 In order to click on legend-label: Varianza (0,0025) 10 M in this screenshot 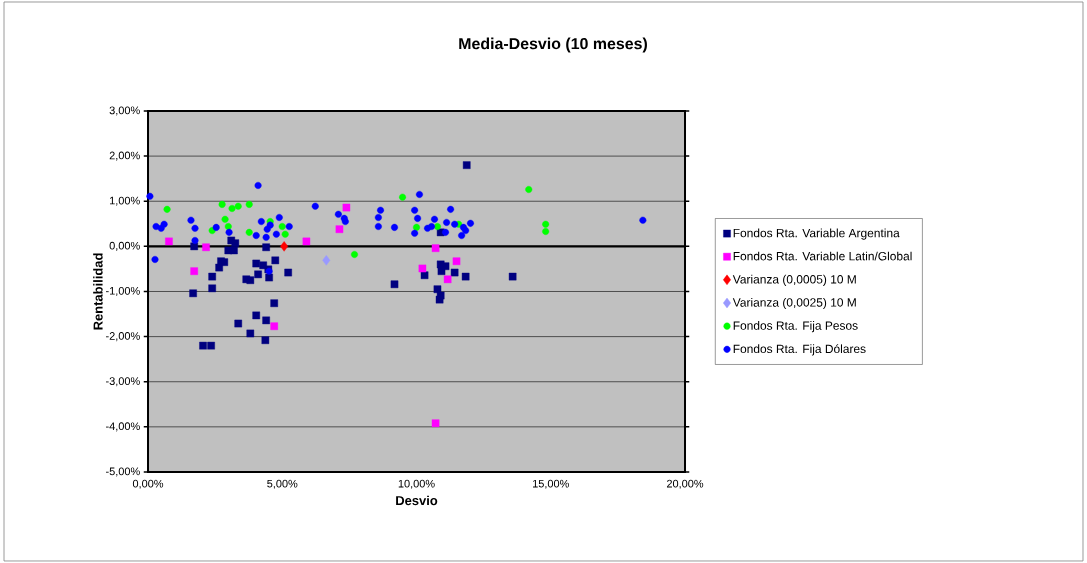, I will do `click(794, 303)`.